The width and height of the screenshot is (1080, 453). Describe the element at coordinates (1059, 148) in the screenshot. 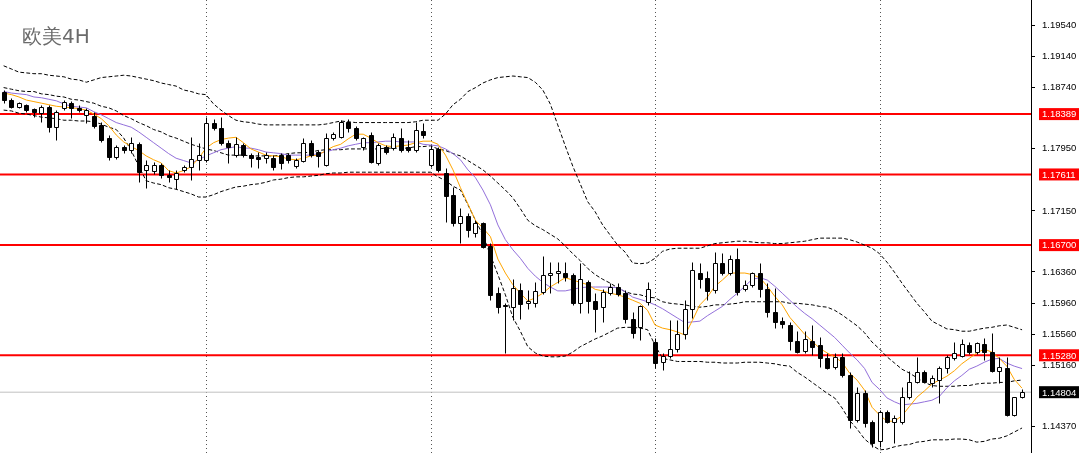

I see `y-tick-label: 1.17950` at that location.